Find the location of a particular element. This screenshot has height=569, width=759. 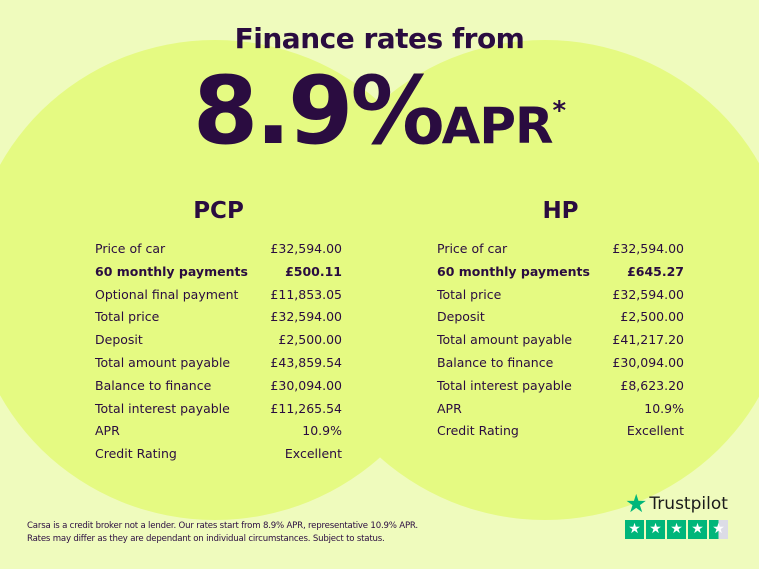

headline: Finance rates from is located at coordinates (379, 38).